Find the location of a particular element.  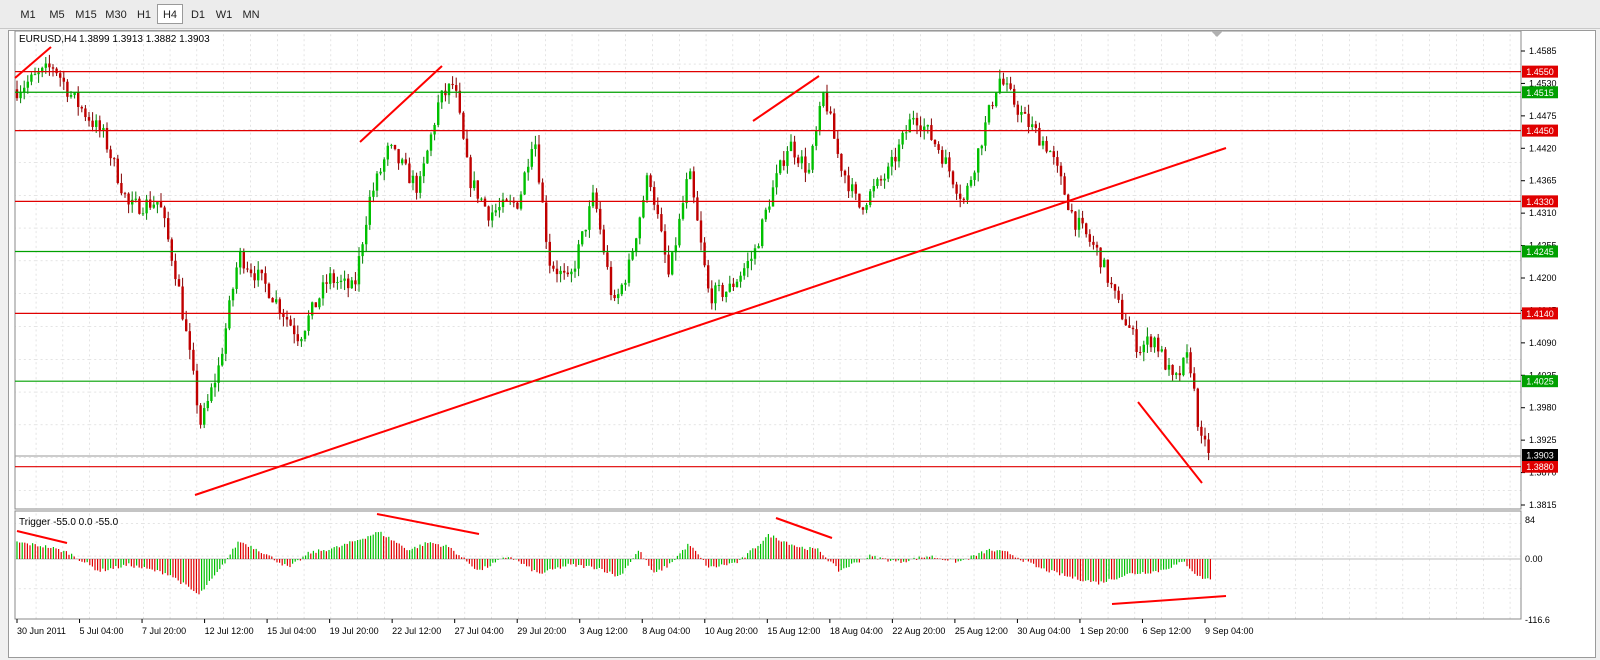

price-tick-label: 1.4420 is located at coordinates (1543, 148).